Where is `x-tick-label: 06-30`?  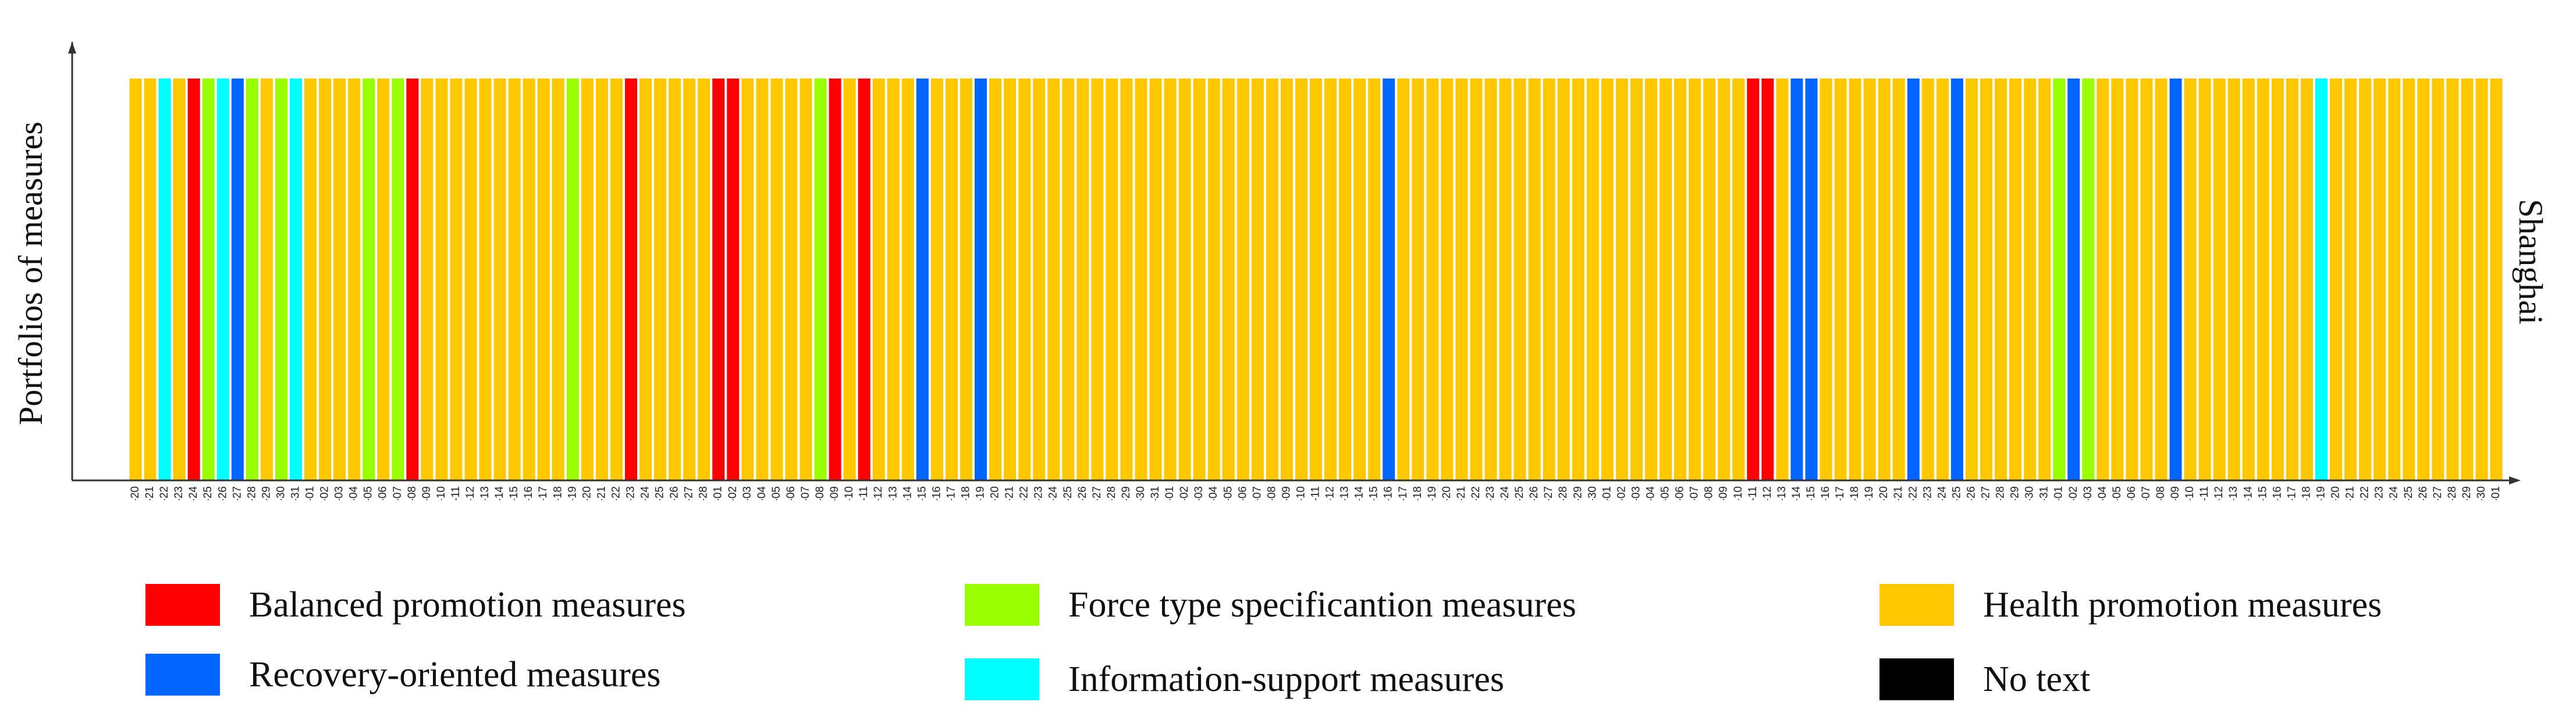 x-tick-label: 06-30 is located at coordinates (2481, 493).